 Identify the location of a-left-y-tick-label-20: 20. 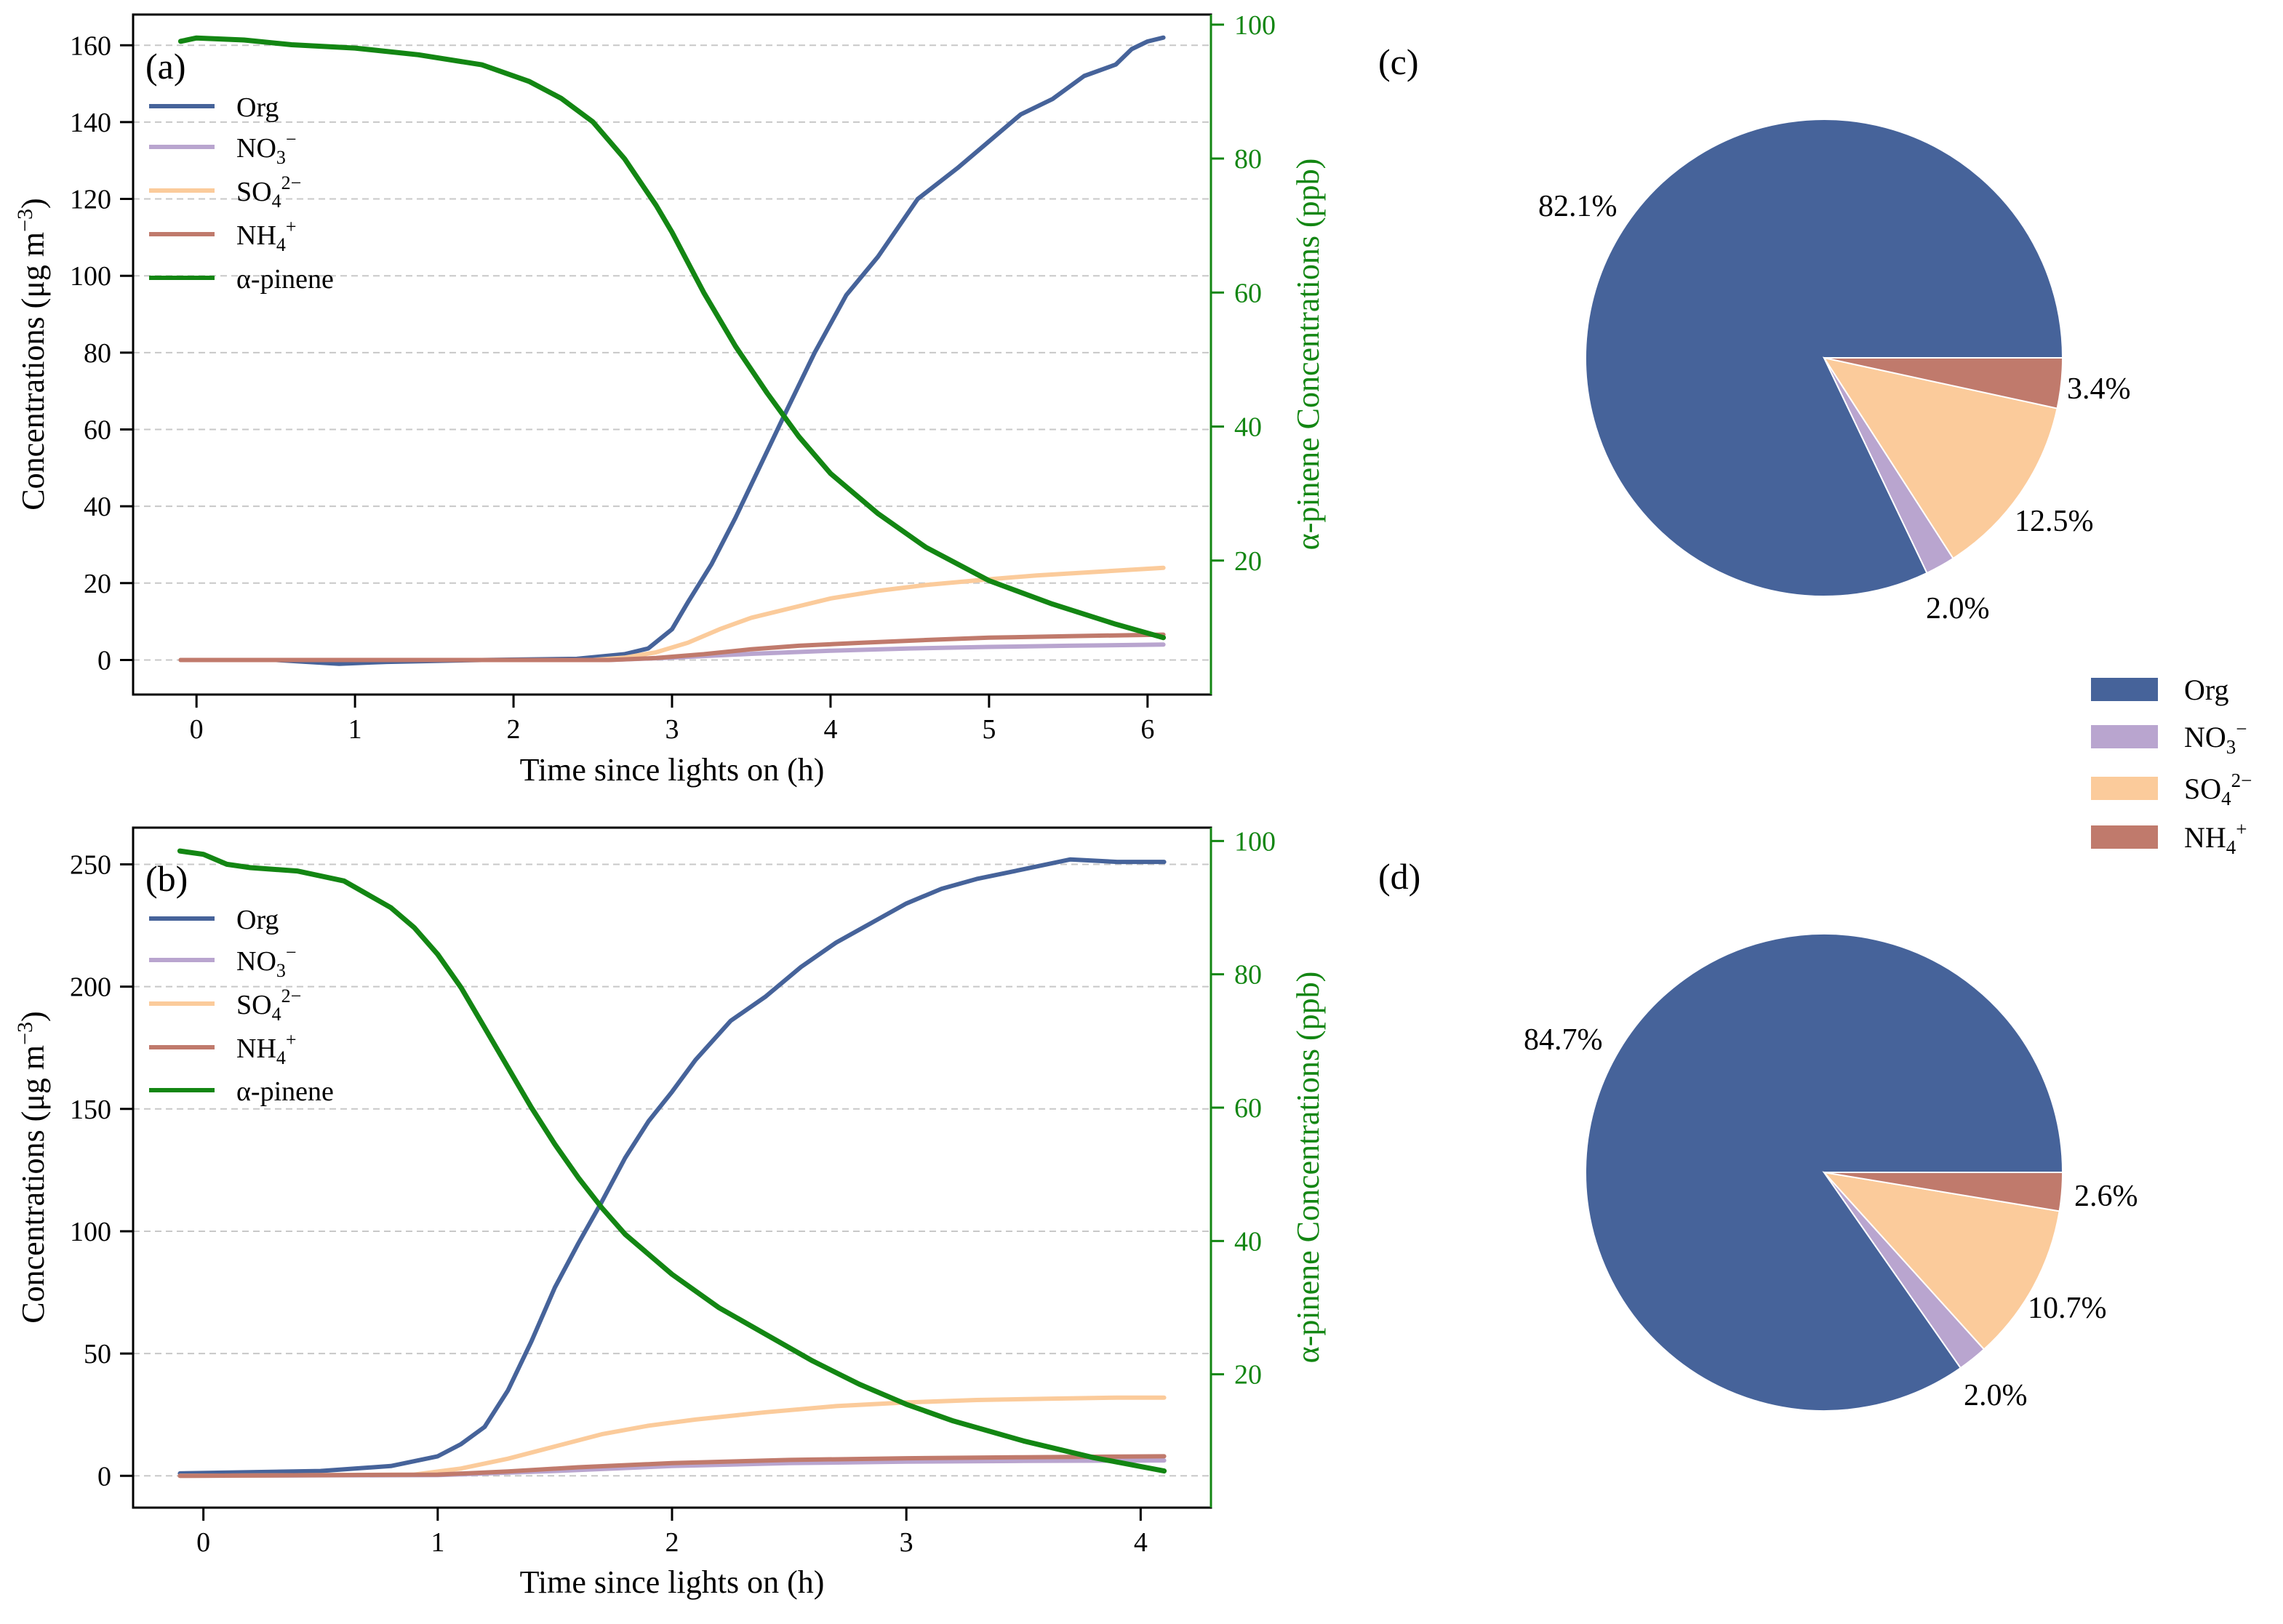
(97, 584).